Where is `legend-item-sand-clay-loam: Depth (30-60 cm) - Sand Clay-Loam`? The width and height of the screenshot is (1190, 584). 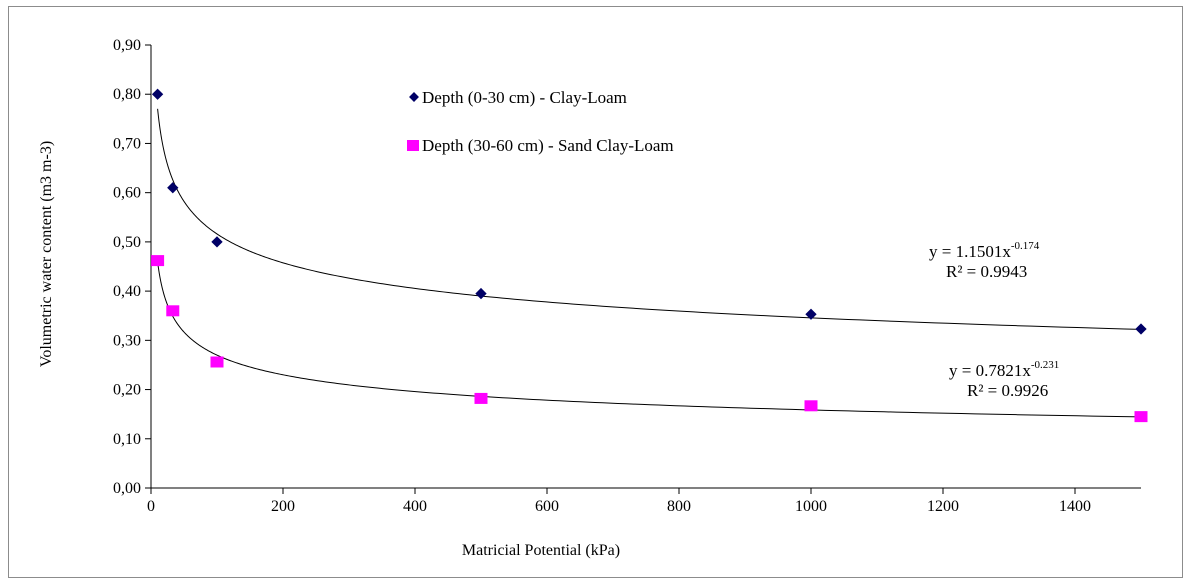 legend-item-sand-clay-loam: Depth (30-60 cm) - Sand Clay-Loam is located at coordinates (540, 145).